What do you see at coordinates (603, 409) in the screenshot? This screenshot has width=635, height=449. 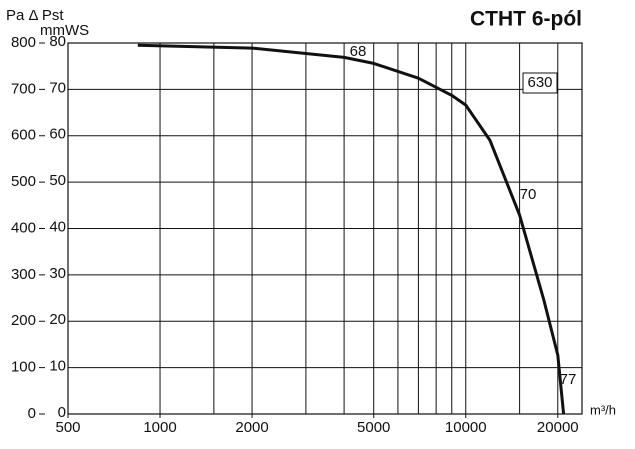 I see `x-axis-label: m³/h` at bounding box center [603, 409].